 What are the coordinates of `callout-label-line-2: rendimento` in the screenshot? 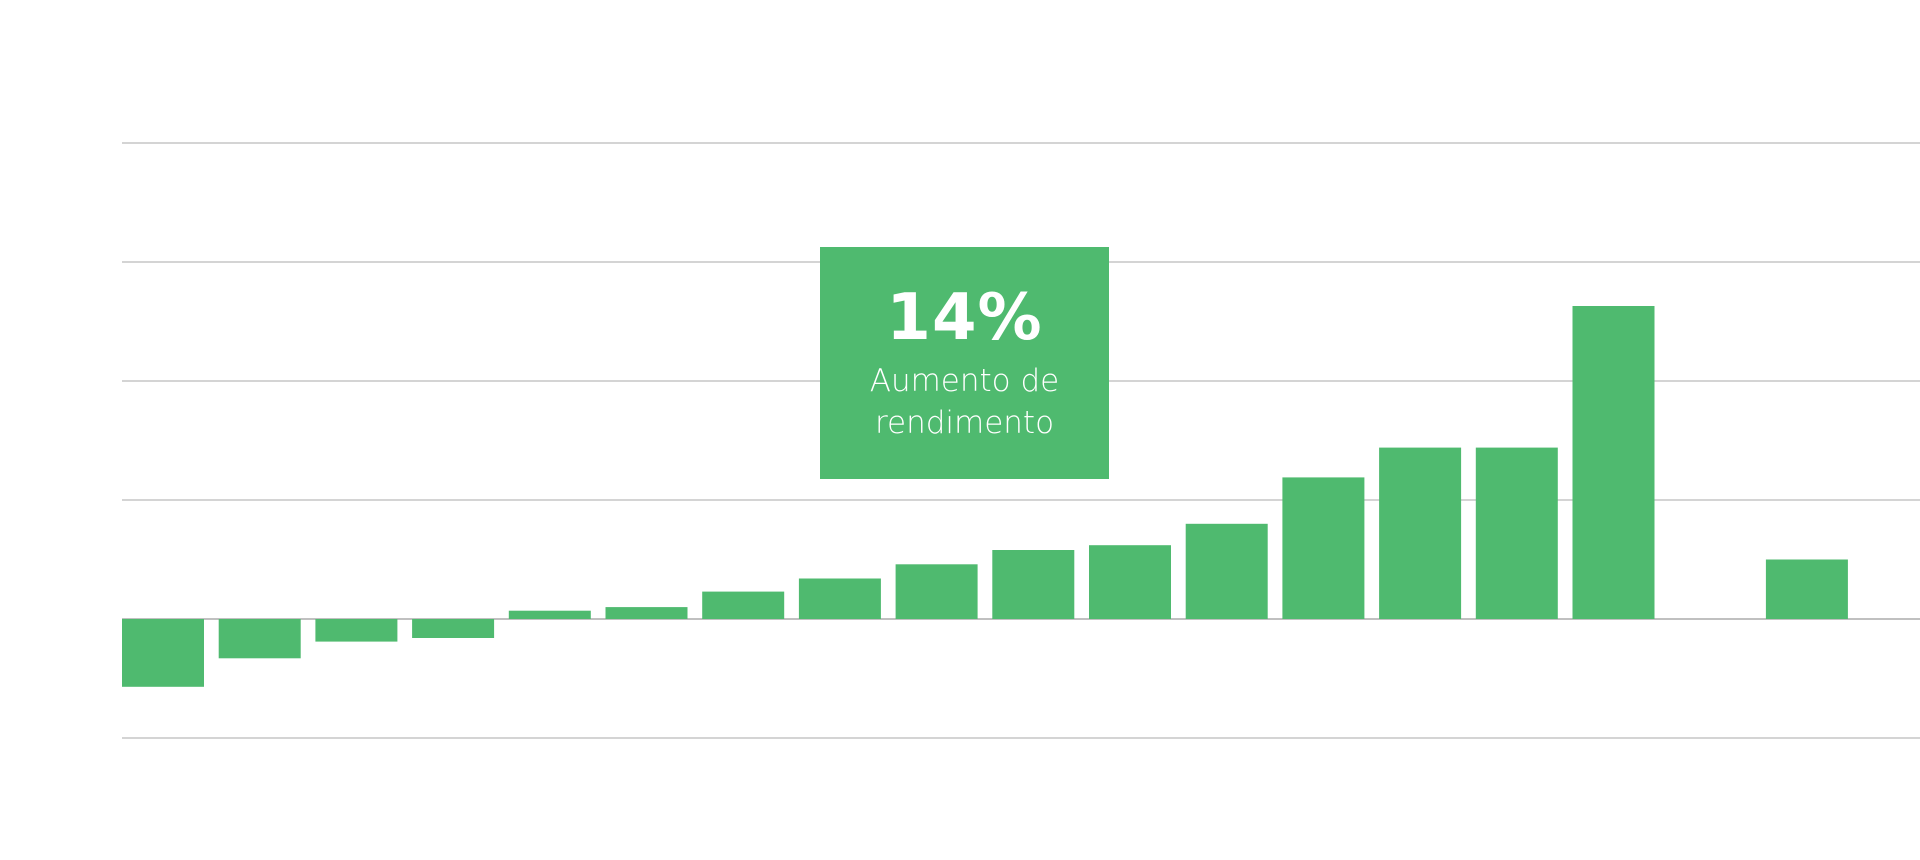 It's located at (964, 423).